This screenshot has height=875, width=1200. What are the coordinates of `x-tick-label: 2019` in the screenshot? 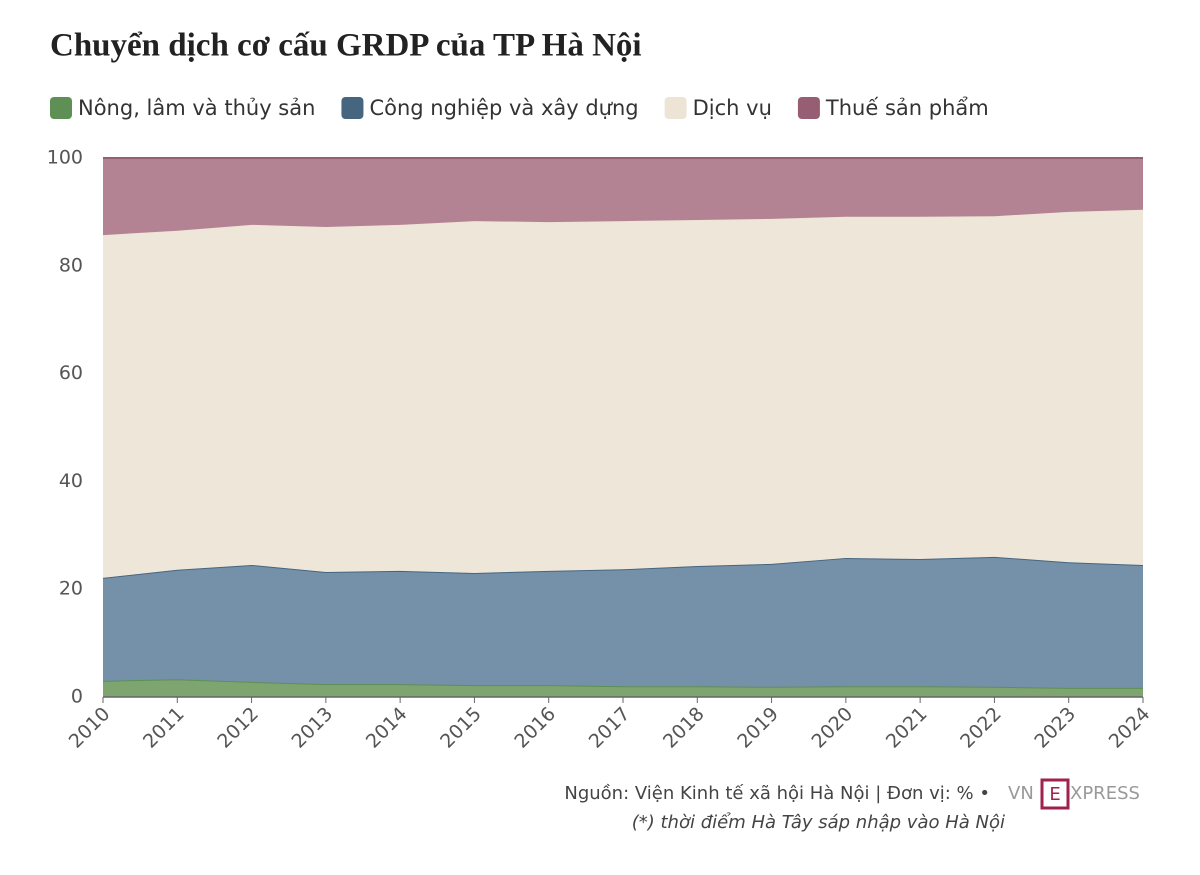 It's located at (758, 728).